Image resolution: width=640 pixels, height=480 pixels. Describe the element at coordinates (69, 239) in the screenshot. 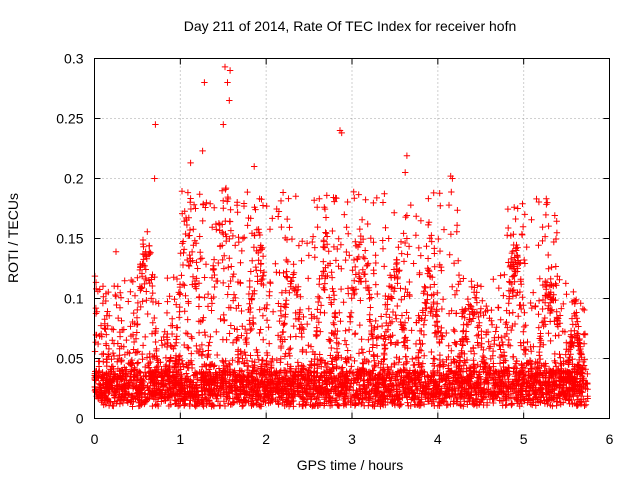

I see `y-tick-labels: 00.050.10.150.20.250.3` at that location.